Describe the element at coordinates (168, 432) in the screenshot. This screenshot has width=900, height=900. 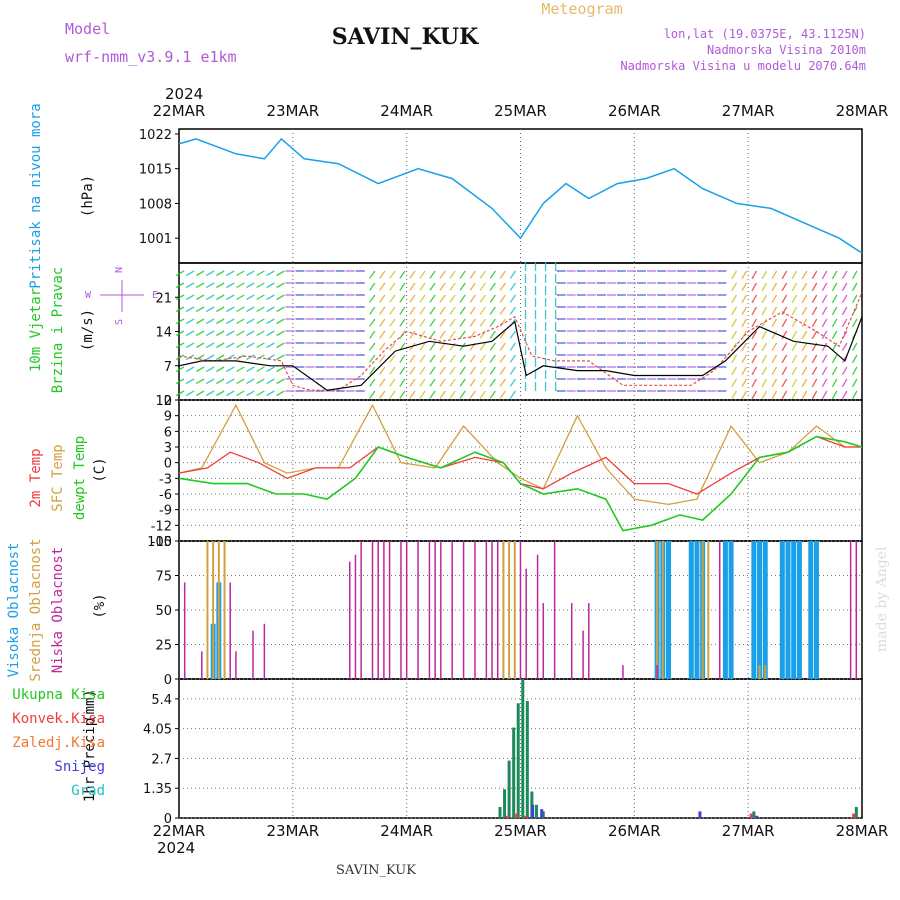
I see `y-tick-label: 6` at that location.